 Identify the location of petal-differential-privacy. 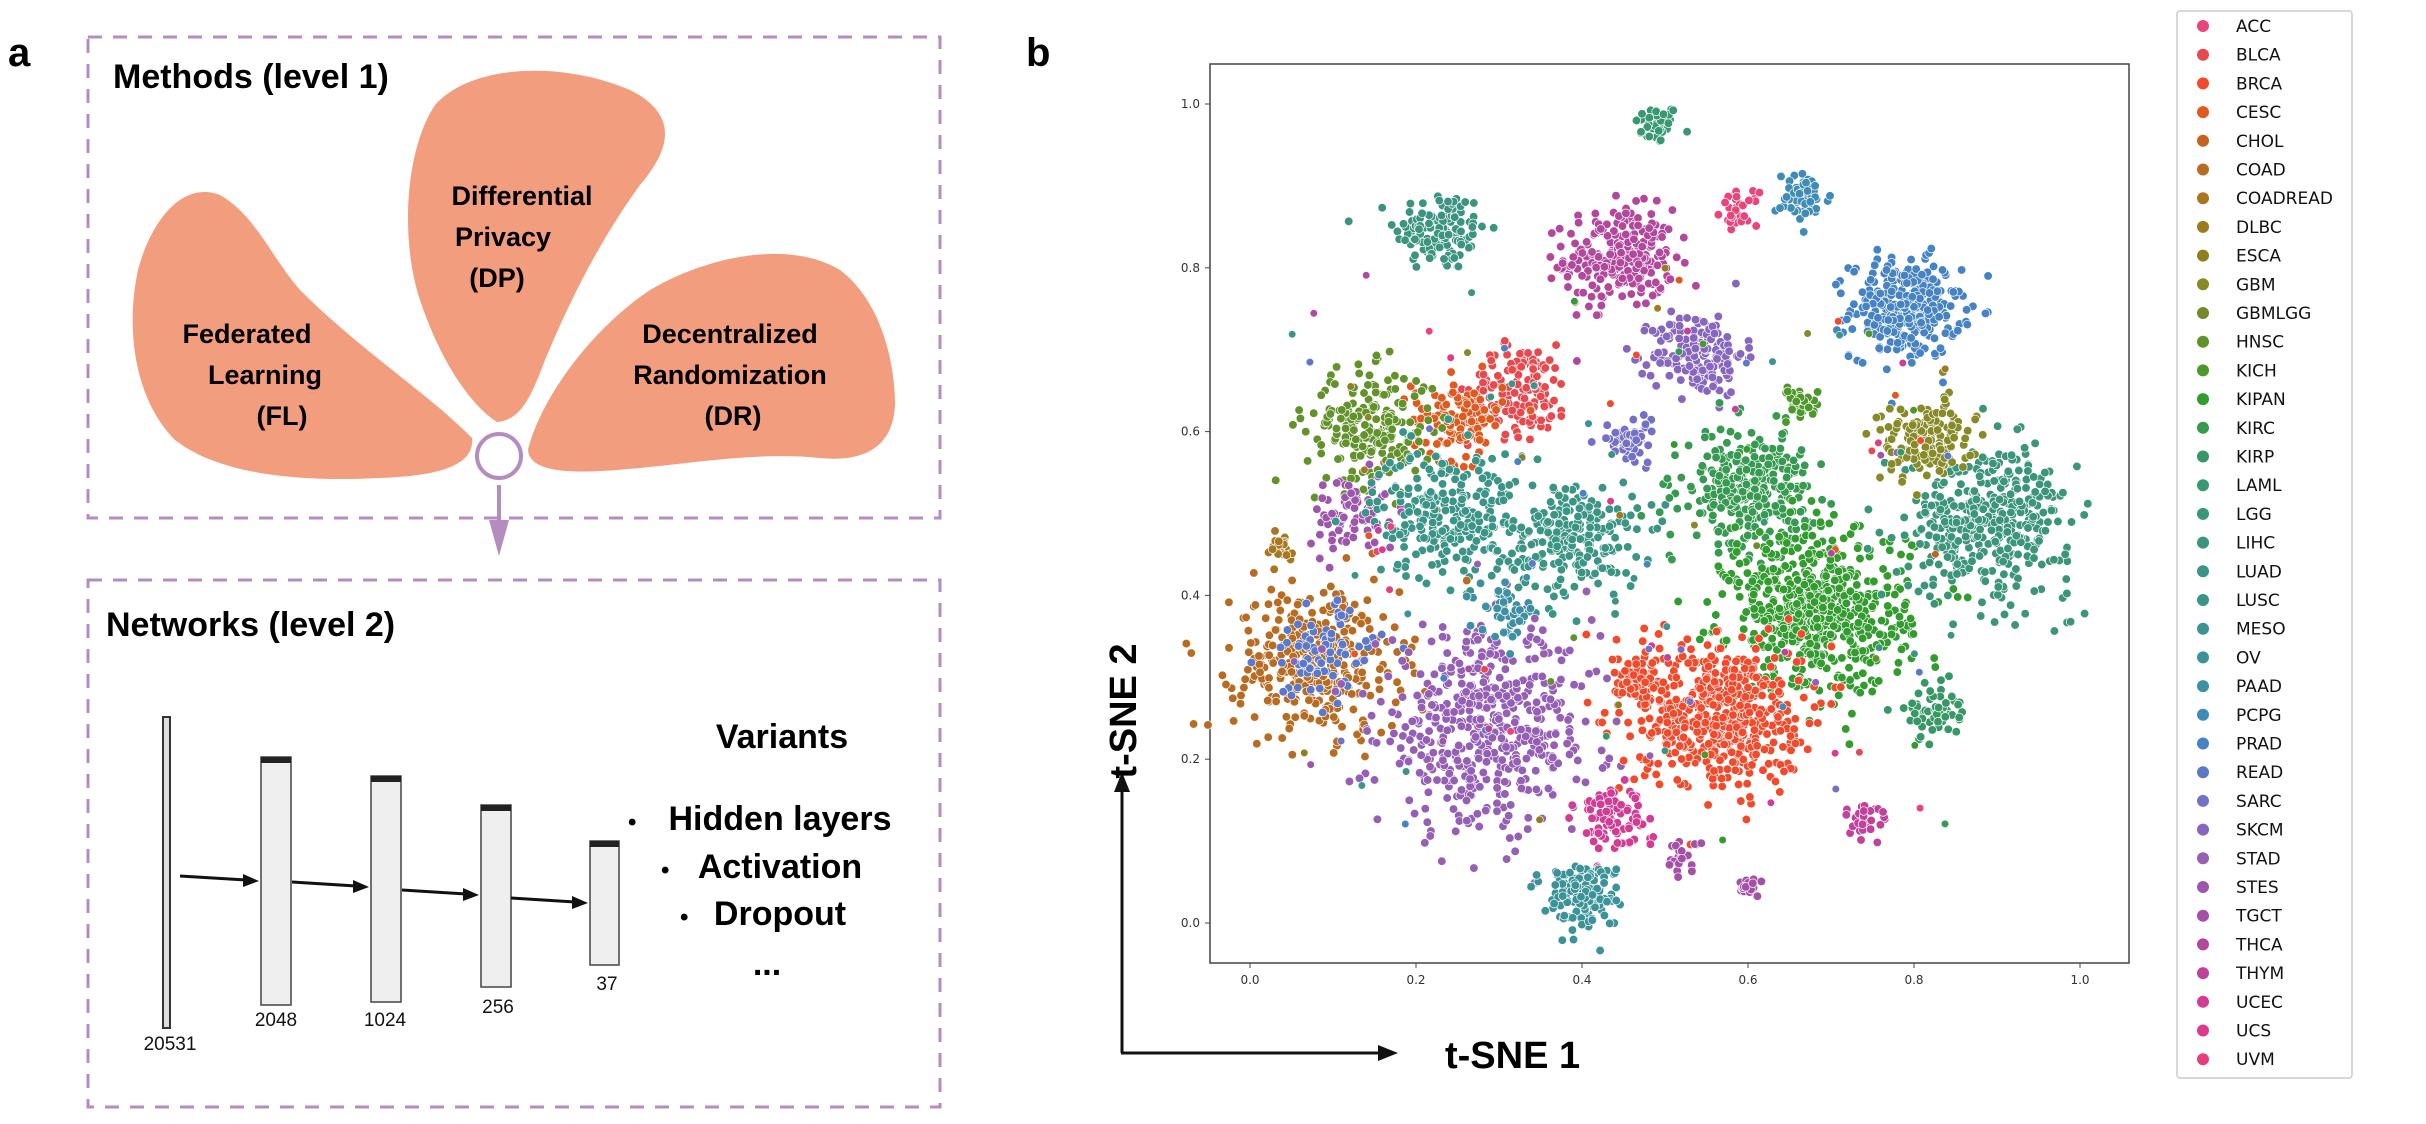
(536, 246).